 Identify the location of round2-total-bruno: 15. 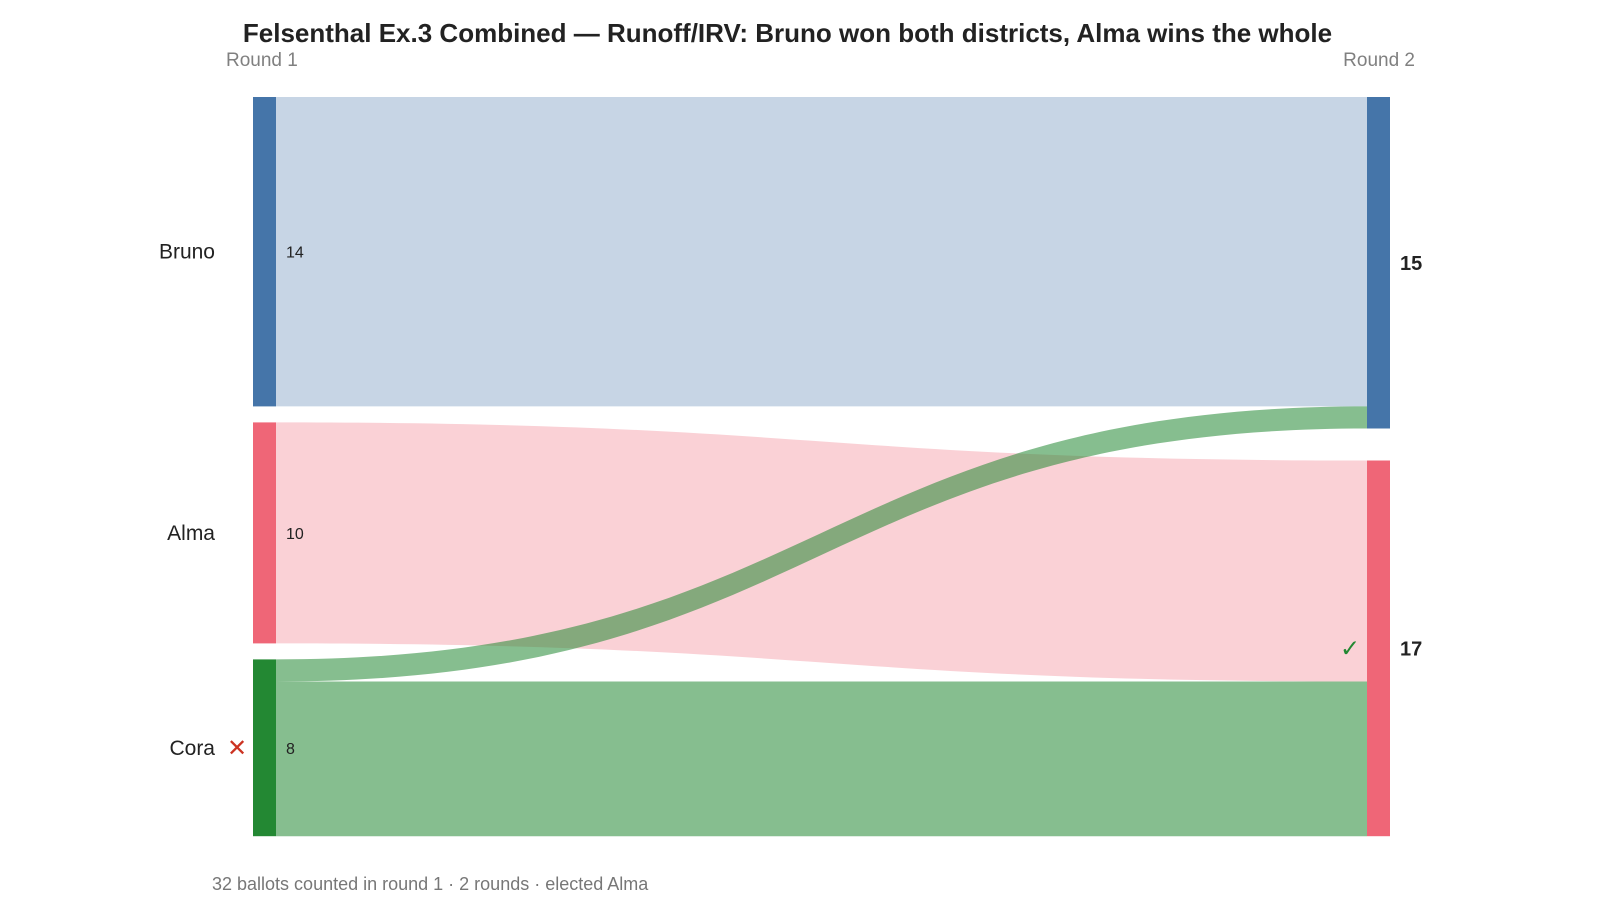
(1411, 264).